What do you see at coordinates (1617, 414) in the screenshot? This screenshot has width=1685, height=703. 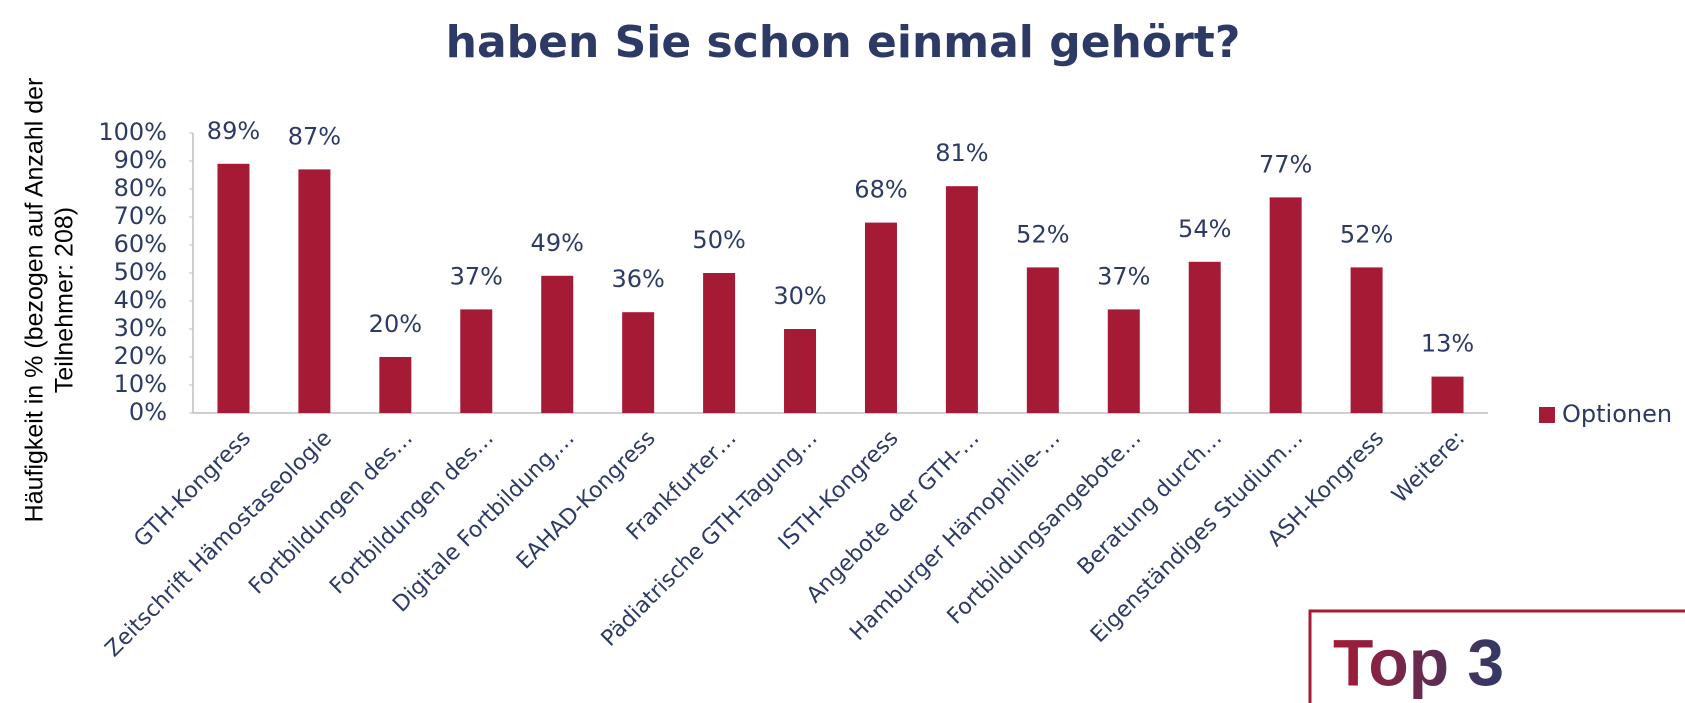 I see `legend-label: Optionen` at bounding box center [1617, 414].